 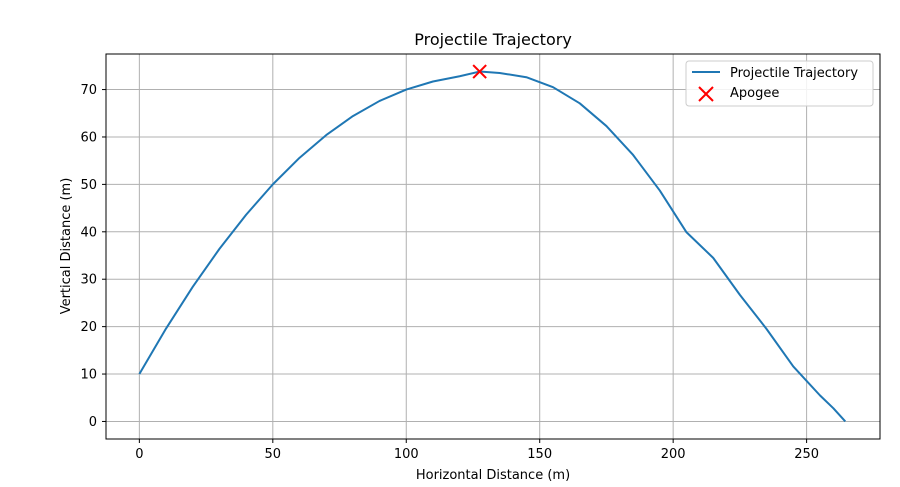 What do you see at coordinates (493, 39) in the screenshot?
I see `chart-title: Projectile Trajectory` at bounding box center [493, 39].